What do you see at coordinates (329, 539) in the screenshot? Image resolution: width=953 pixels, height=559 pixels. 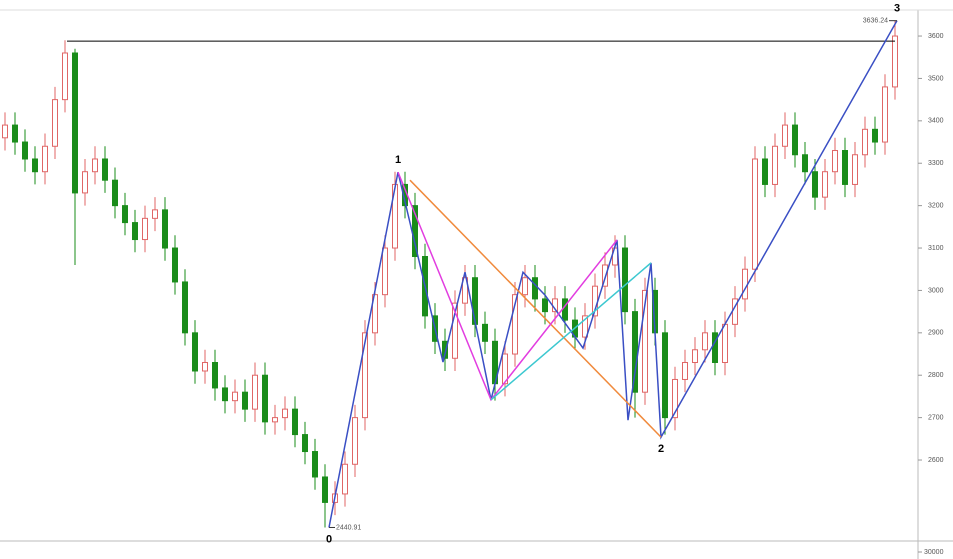 I see `pivot-label: 0` at bounding box center [329, 539].